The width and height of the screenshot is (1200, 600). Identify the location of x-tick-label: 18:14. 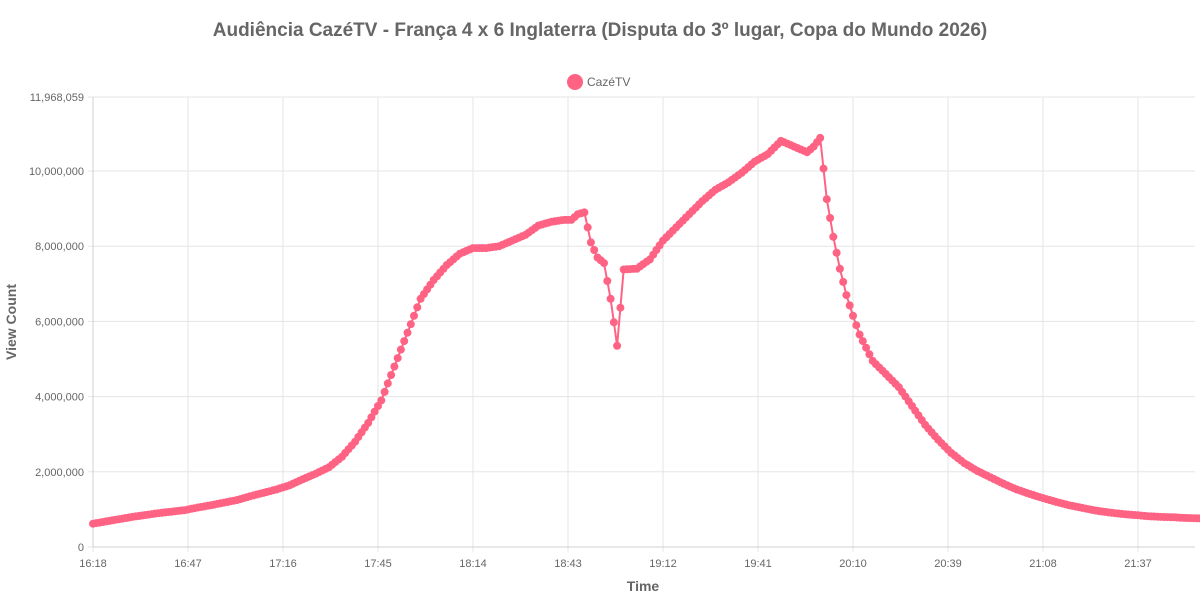
(473, 564).